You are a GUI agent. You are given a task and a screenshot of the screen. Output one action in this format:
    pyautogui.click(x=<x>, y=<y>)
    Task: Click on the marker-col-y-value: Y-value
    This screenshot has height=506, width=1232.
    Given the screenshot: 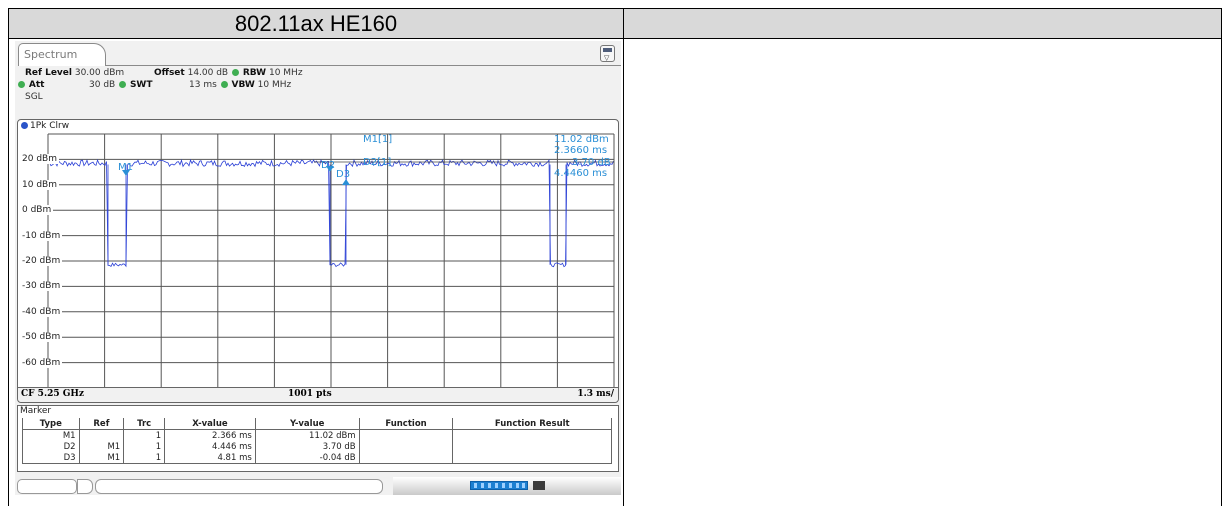 What is the action you would take?
    pyautogui.click(x=307, y=424)
    